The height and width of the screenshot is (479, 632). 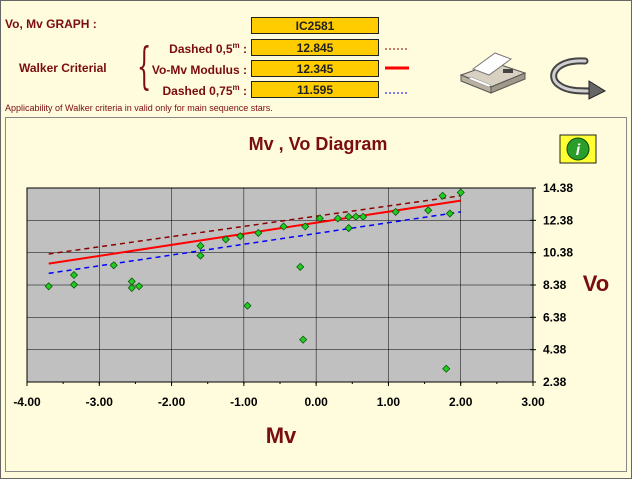 I want to click on dashed-075-sup: m, so click(x=236, y=87).